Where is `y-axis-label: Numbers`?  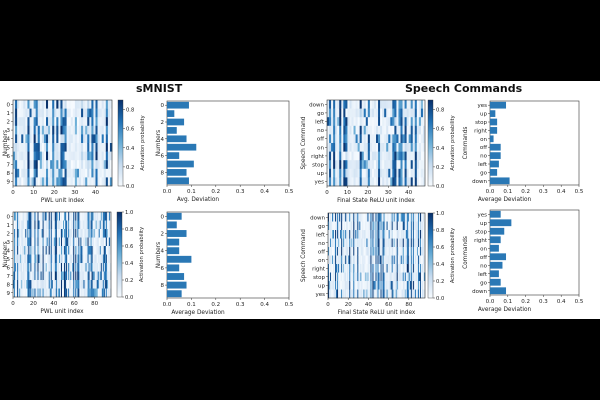 y-axis-label: Numbers is located at coordinates (159, 143).